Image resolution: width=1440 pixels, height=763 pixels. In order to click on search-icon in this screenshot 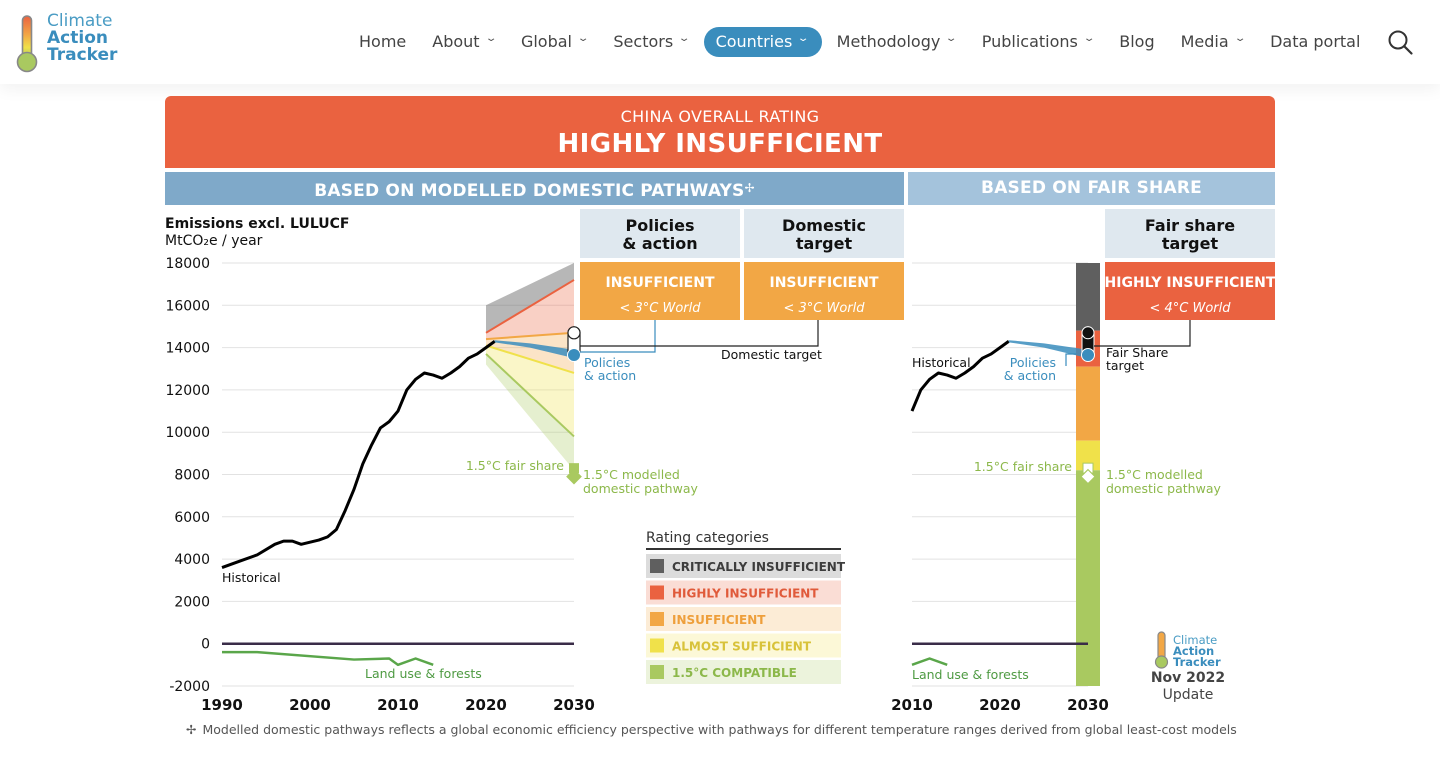, I will do `click(1400, 42)`.